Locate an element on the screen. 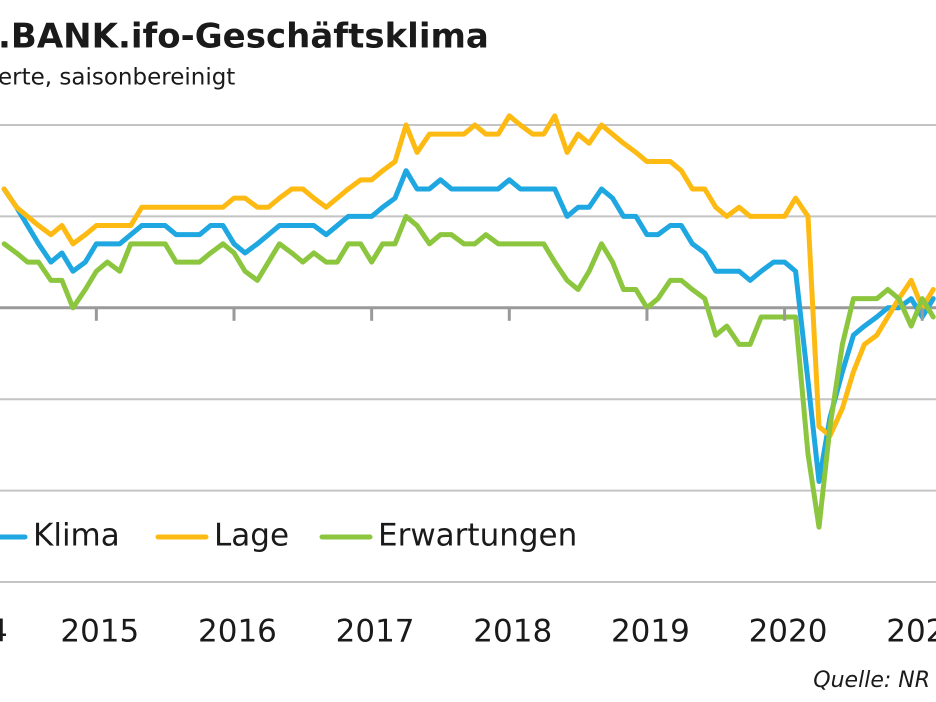 The image size is (936, 702). x-tick-label: 2020 is located at coordinates (788, 632).